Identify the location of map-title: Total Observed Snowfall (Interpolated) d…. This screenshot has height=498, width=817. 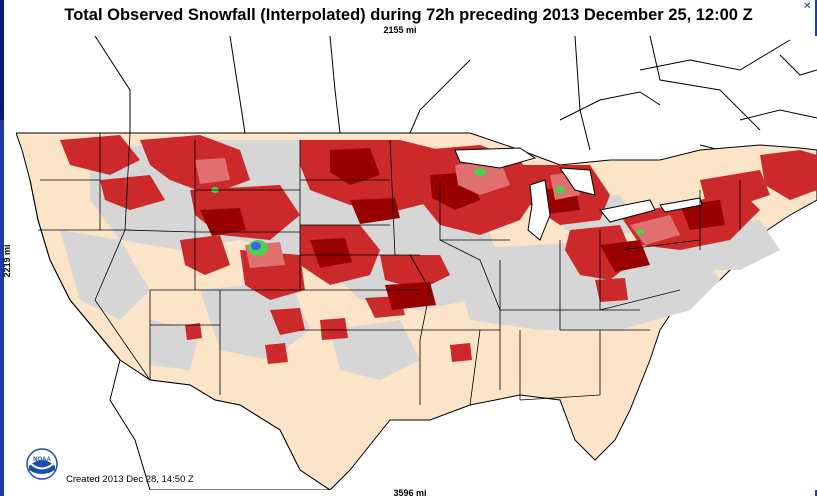
(408, 15).